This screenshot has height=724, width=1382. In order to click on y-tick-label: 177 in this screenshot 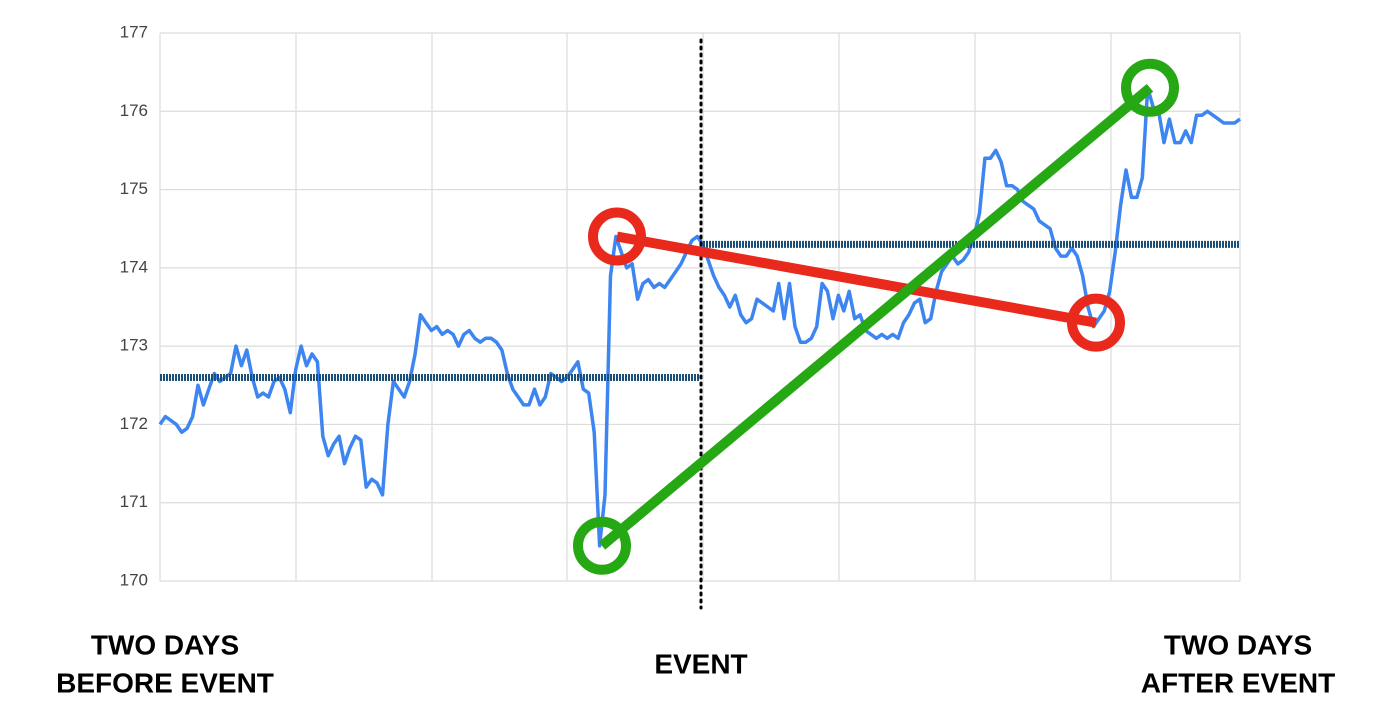, I will do `click(134, 31)`.